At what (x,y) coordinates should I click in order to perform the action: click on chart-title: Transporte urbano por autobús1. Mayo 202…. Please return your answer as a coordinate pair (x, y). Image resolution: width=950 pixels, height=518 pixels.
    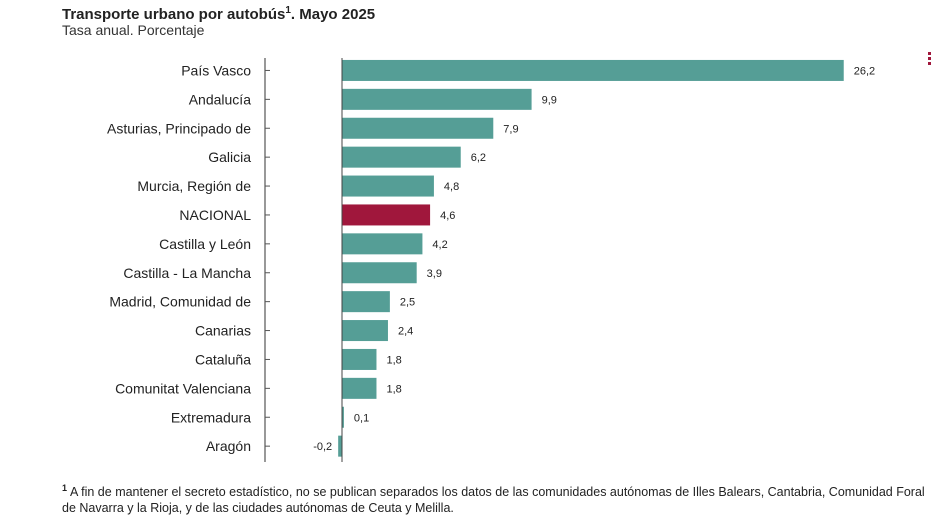
    Looking at the image, I should click on (219, 14).